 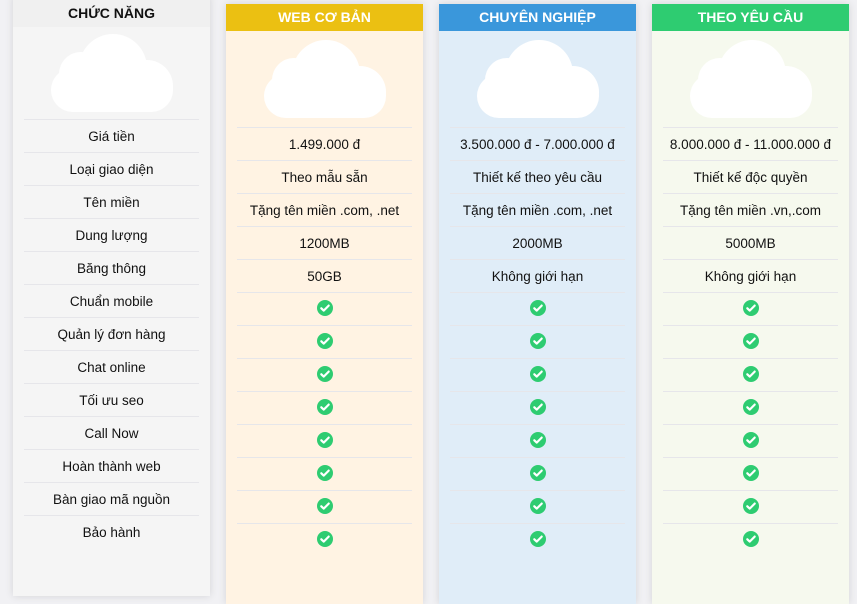 I want to click on plan-value: 1.499.000 đ, so click(x=324, y=143).